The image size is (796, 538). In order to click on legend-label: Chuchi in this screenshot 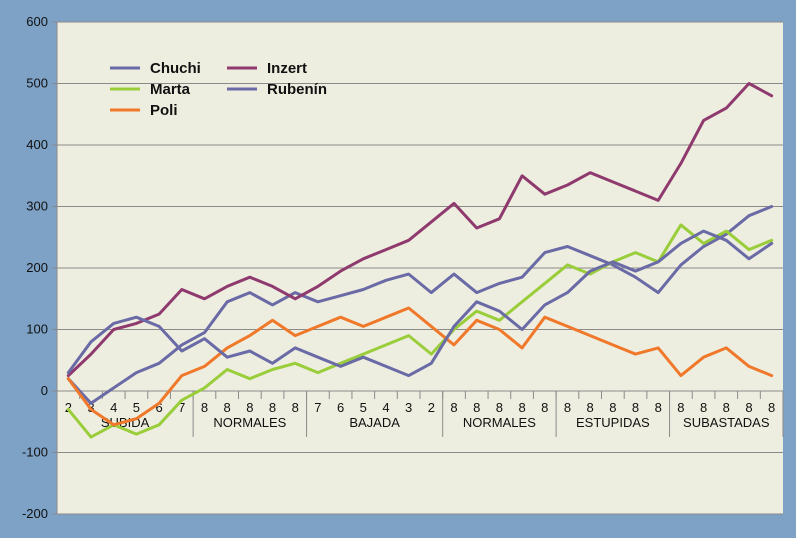, I will do `click(175, 68)`.